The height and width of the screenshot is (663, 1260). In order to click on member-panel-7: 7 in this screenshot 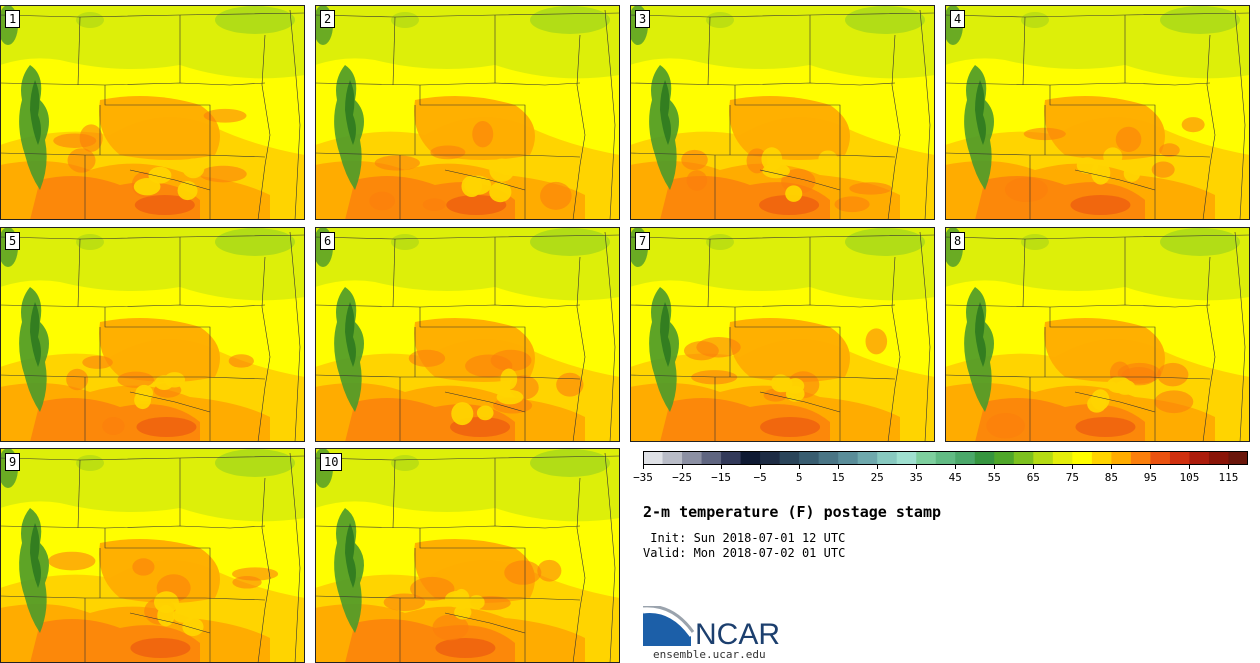, I will do `click(782, 334)`.